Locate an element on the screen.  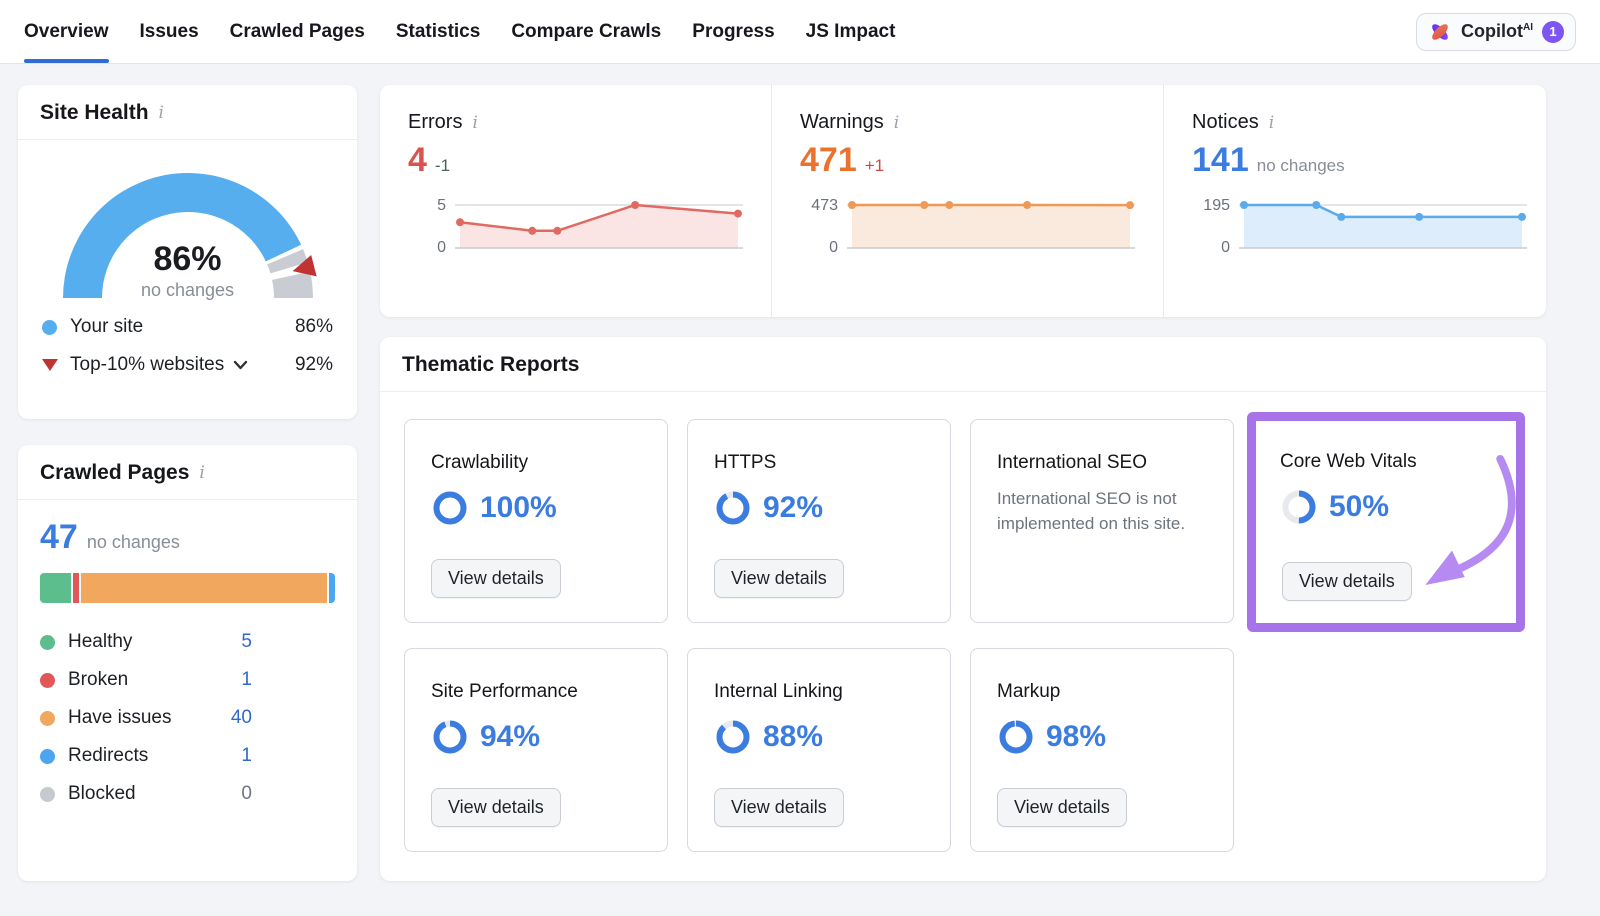
healthy-value: 5 is located at coordinates (246, 641).